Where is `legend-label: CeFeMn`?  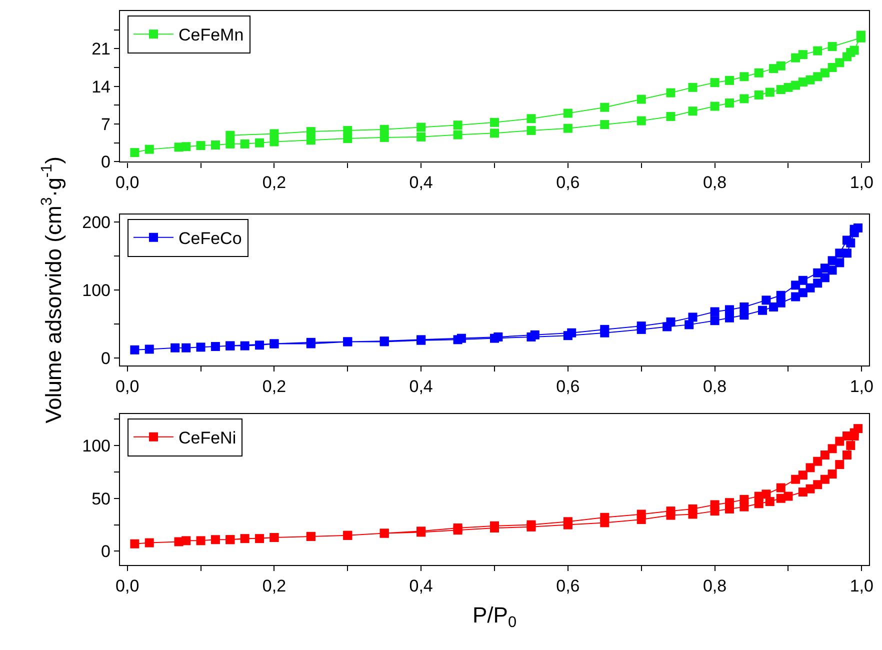 legend-label: CeFeMn is located at coordinates (211, 35).